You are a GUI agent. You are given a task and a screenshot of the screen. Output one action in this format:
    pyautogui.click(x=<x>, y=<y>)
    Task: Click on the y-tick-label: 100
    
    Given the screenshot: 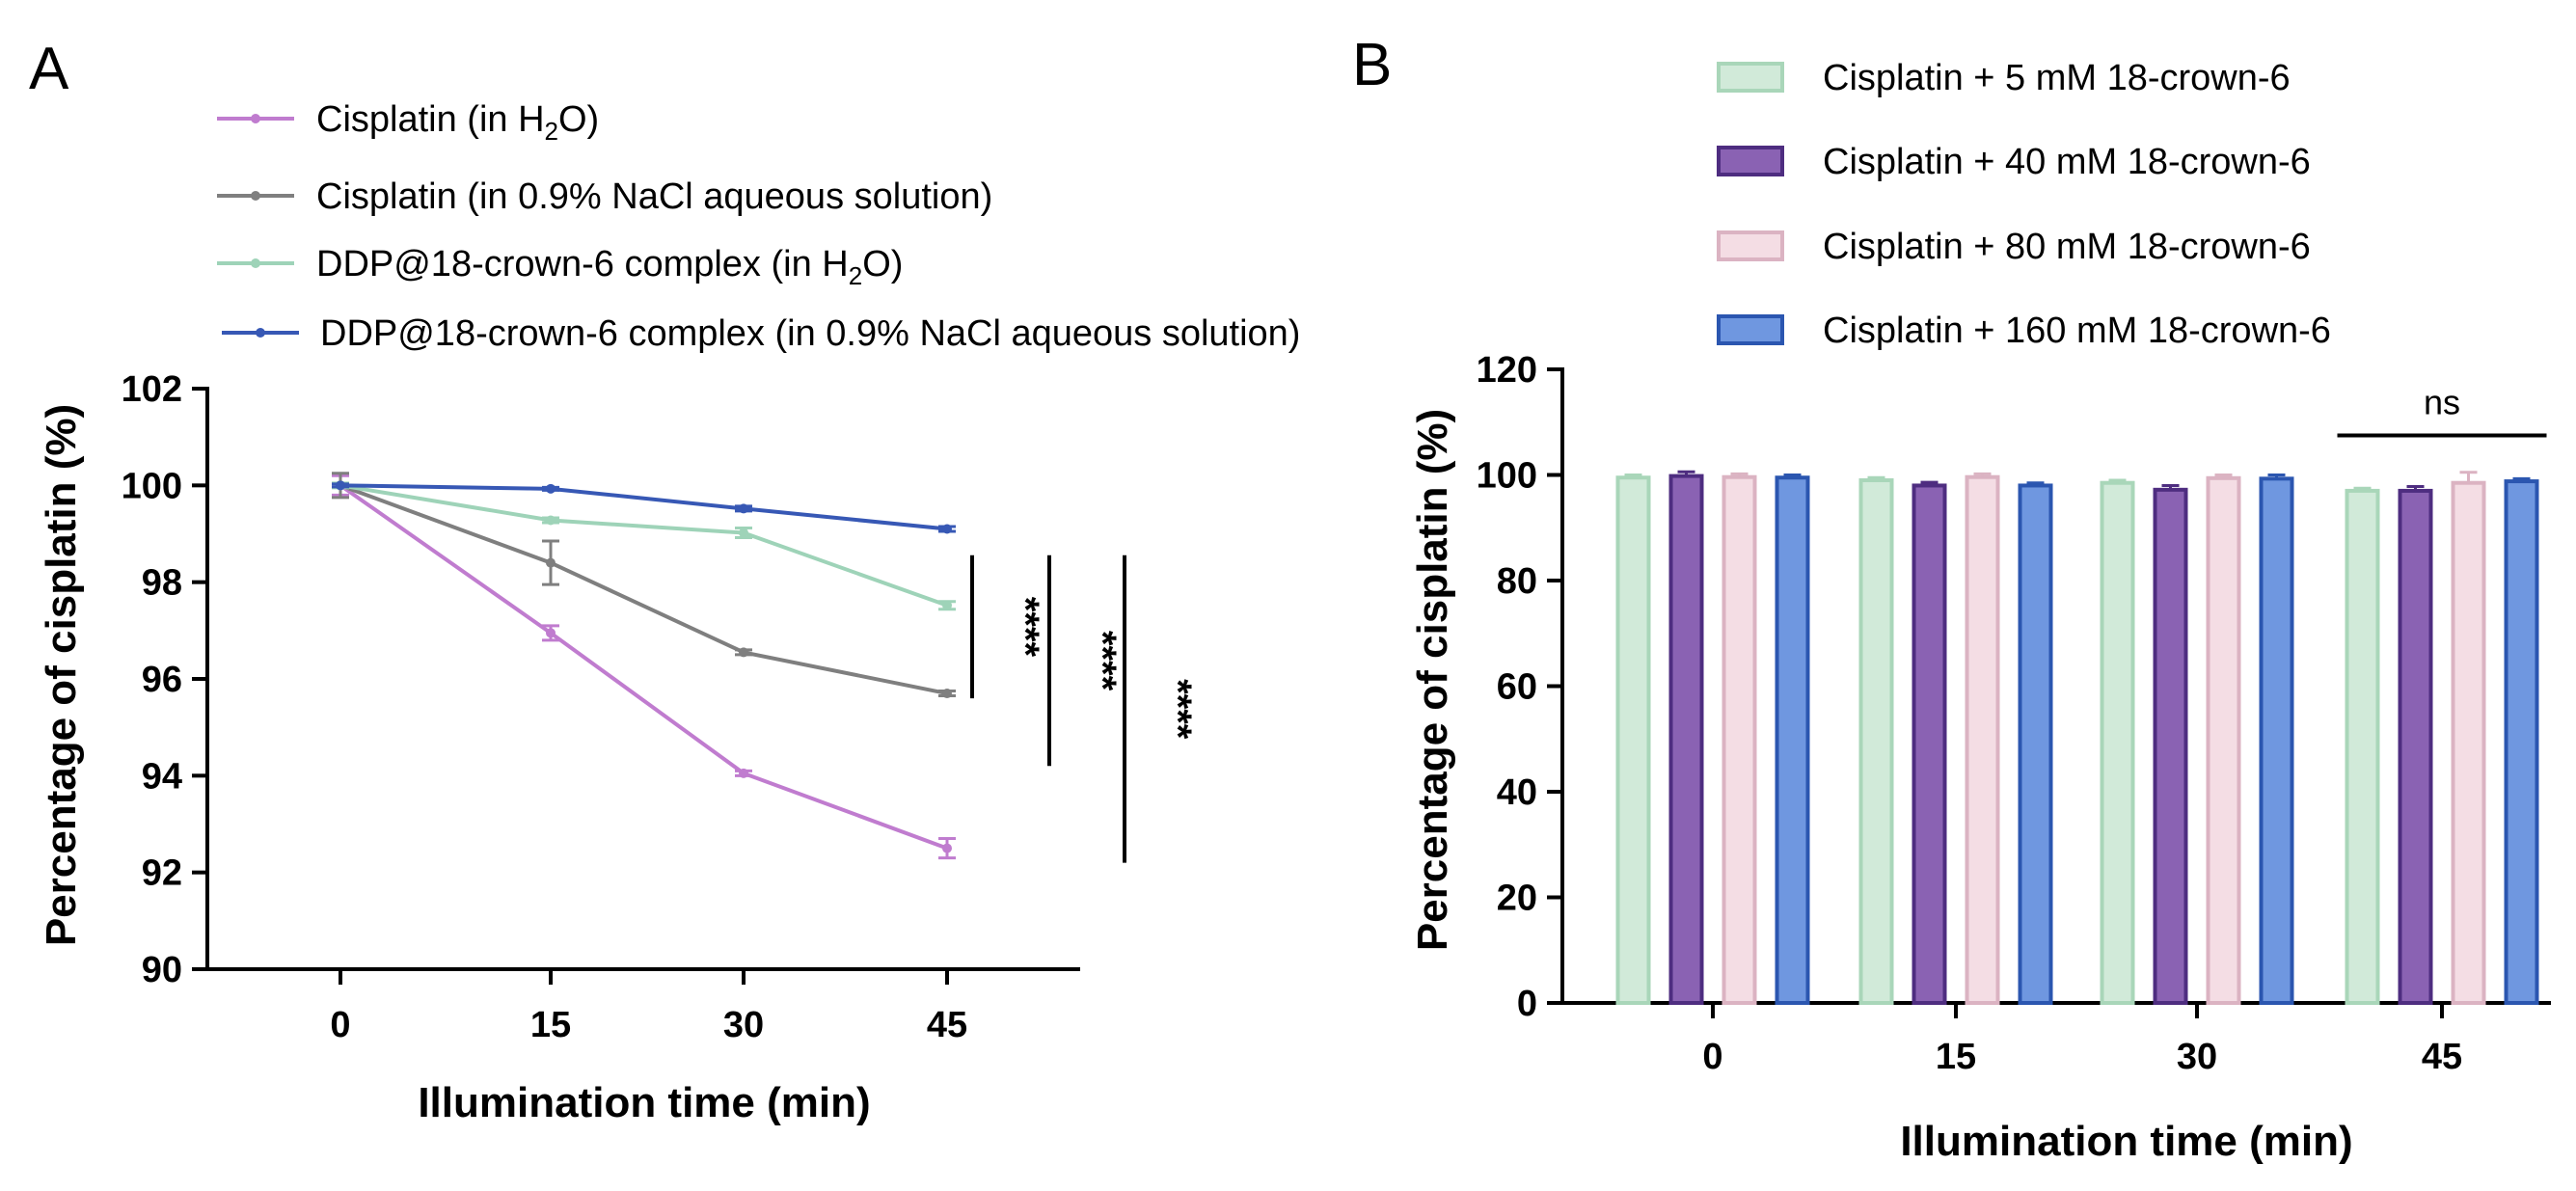 What is the action you would take?
    pyautogui.click(x=1507, y=476)
    